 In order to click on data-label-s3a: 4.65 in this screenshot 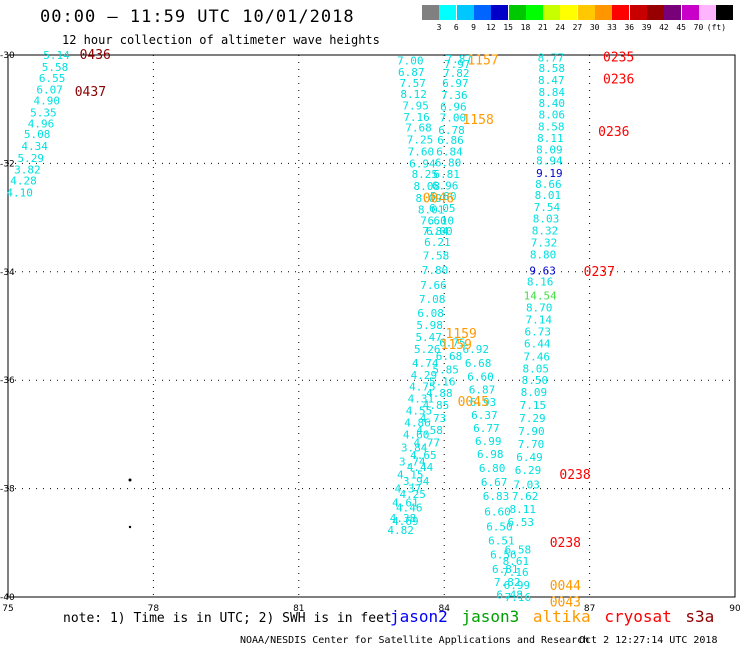, I will do `click(423, 455)`.